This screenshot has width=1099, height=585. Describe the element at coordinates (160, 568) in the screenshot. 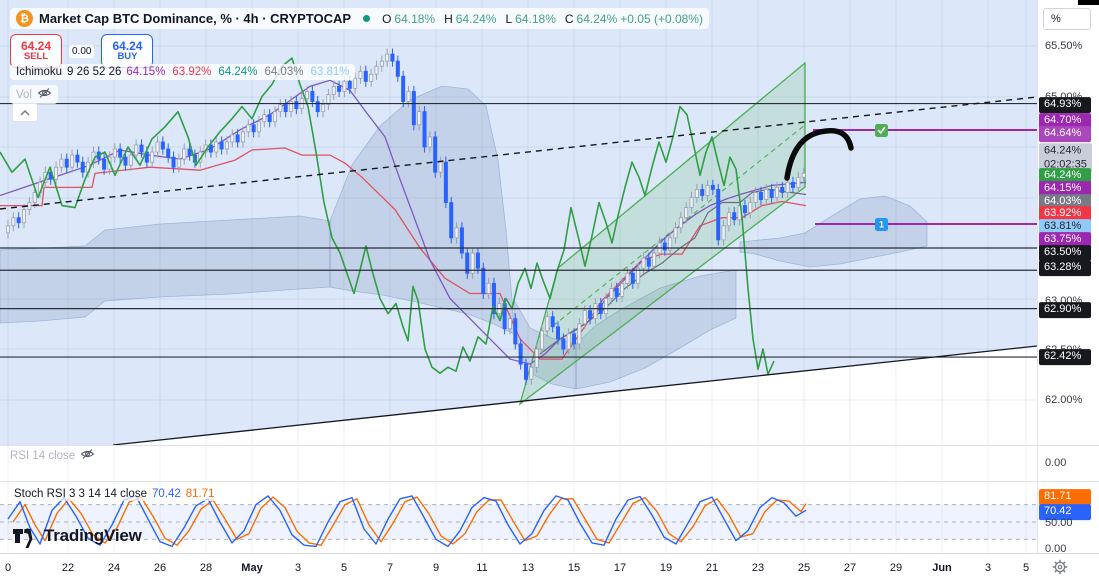

I see `time-label-26: 26` at that location.